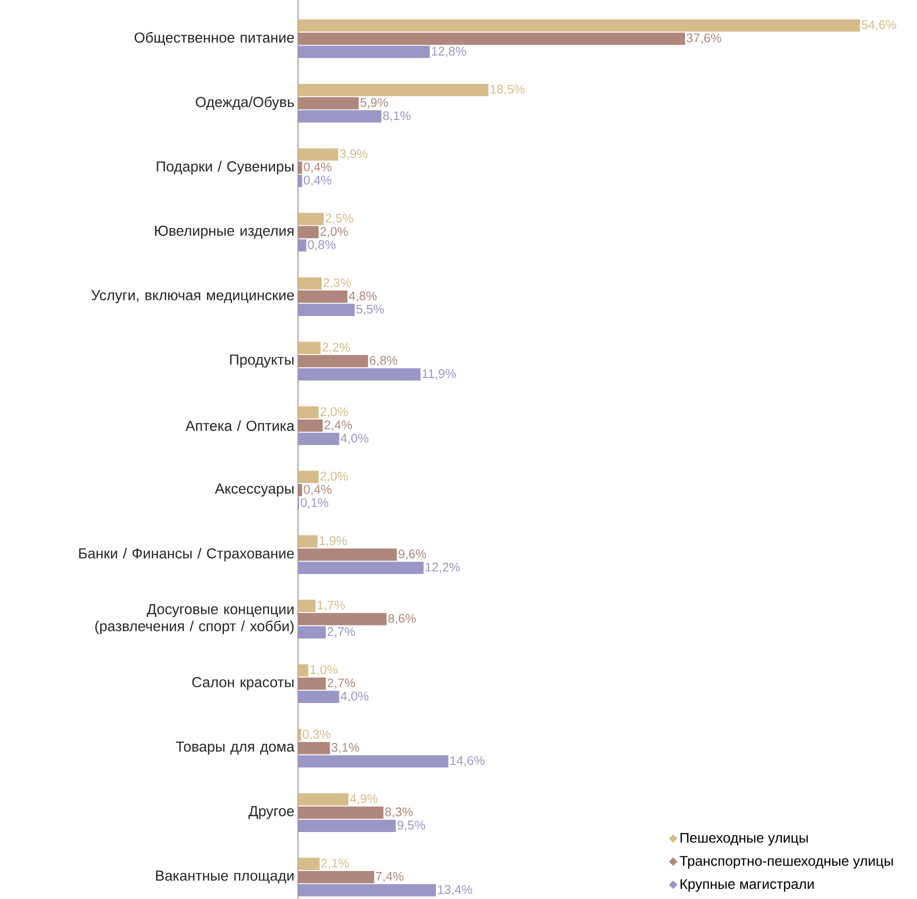 Image resolution: width=917 pixels, height=899 pixels. What do you see at coordinates (449, 52) in the screenshot?
I see `data-label: 12,8%` at bounding box center [449, 52].